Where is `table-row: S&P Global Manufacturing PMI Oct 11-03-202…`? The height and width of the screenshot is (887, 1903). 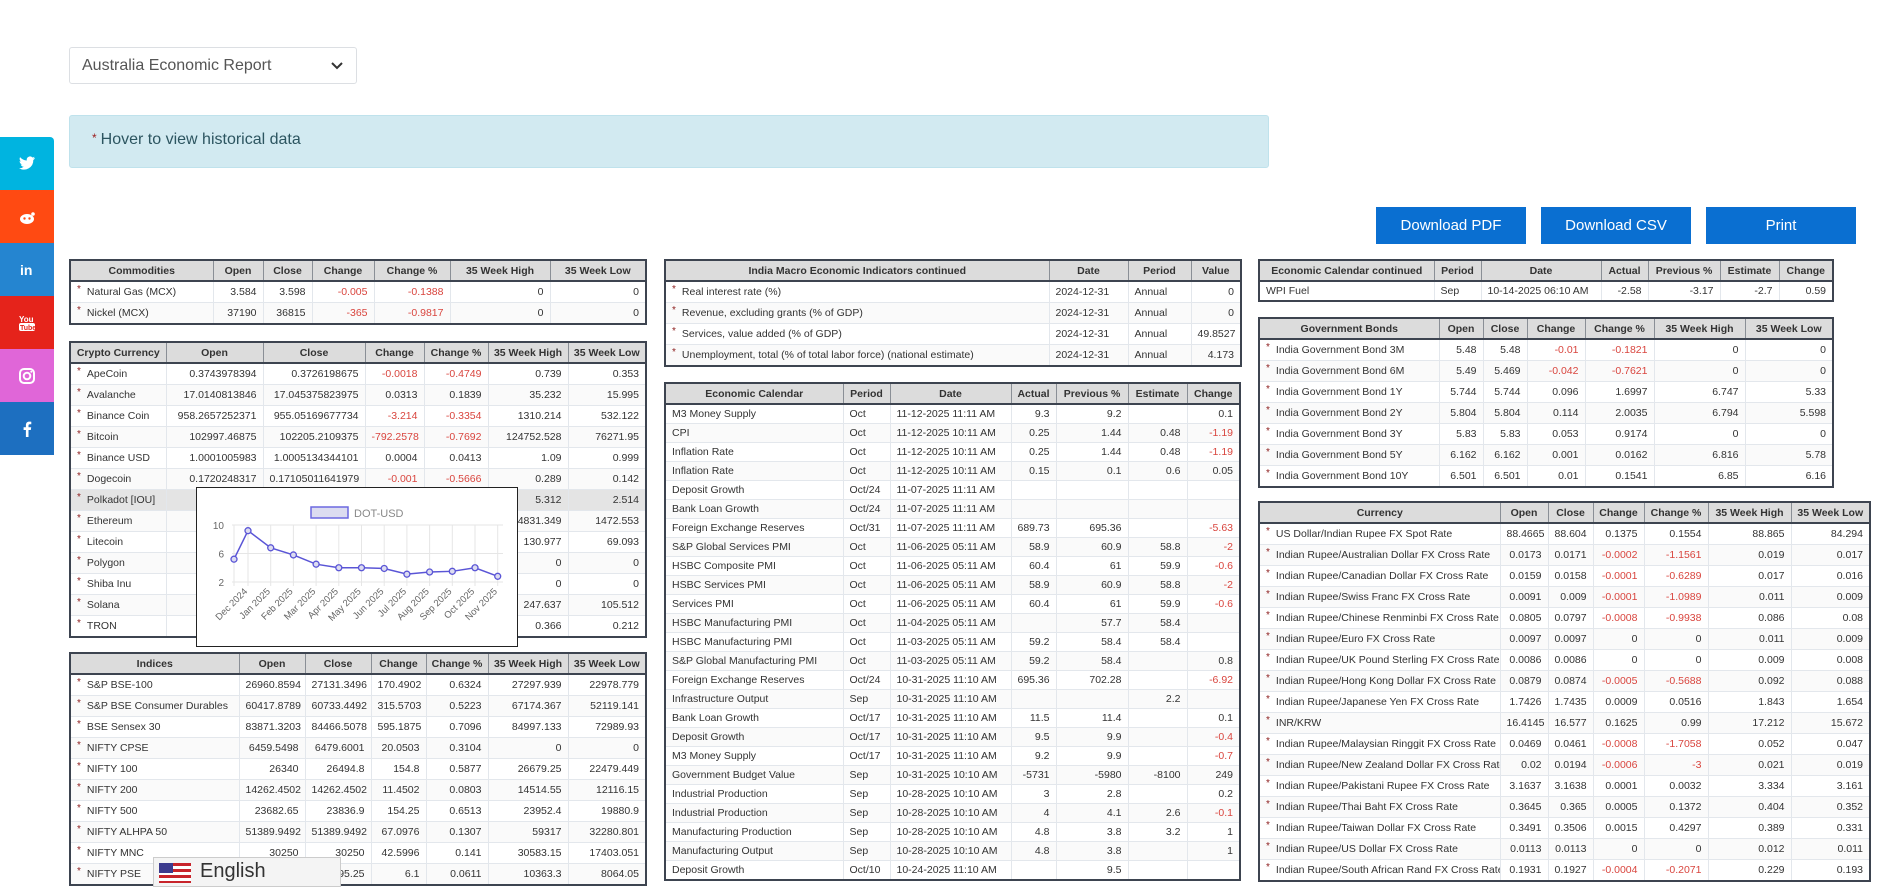 table-row: S&P Global Manufacturing PMI Oct 11-03-202… is located at coordinates (952, 661).